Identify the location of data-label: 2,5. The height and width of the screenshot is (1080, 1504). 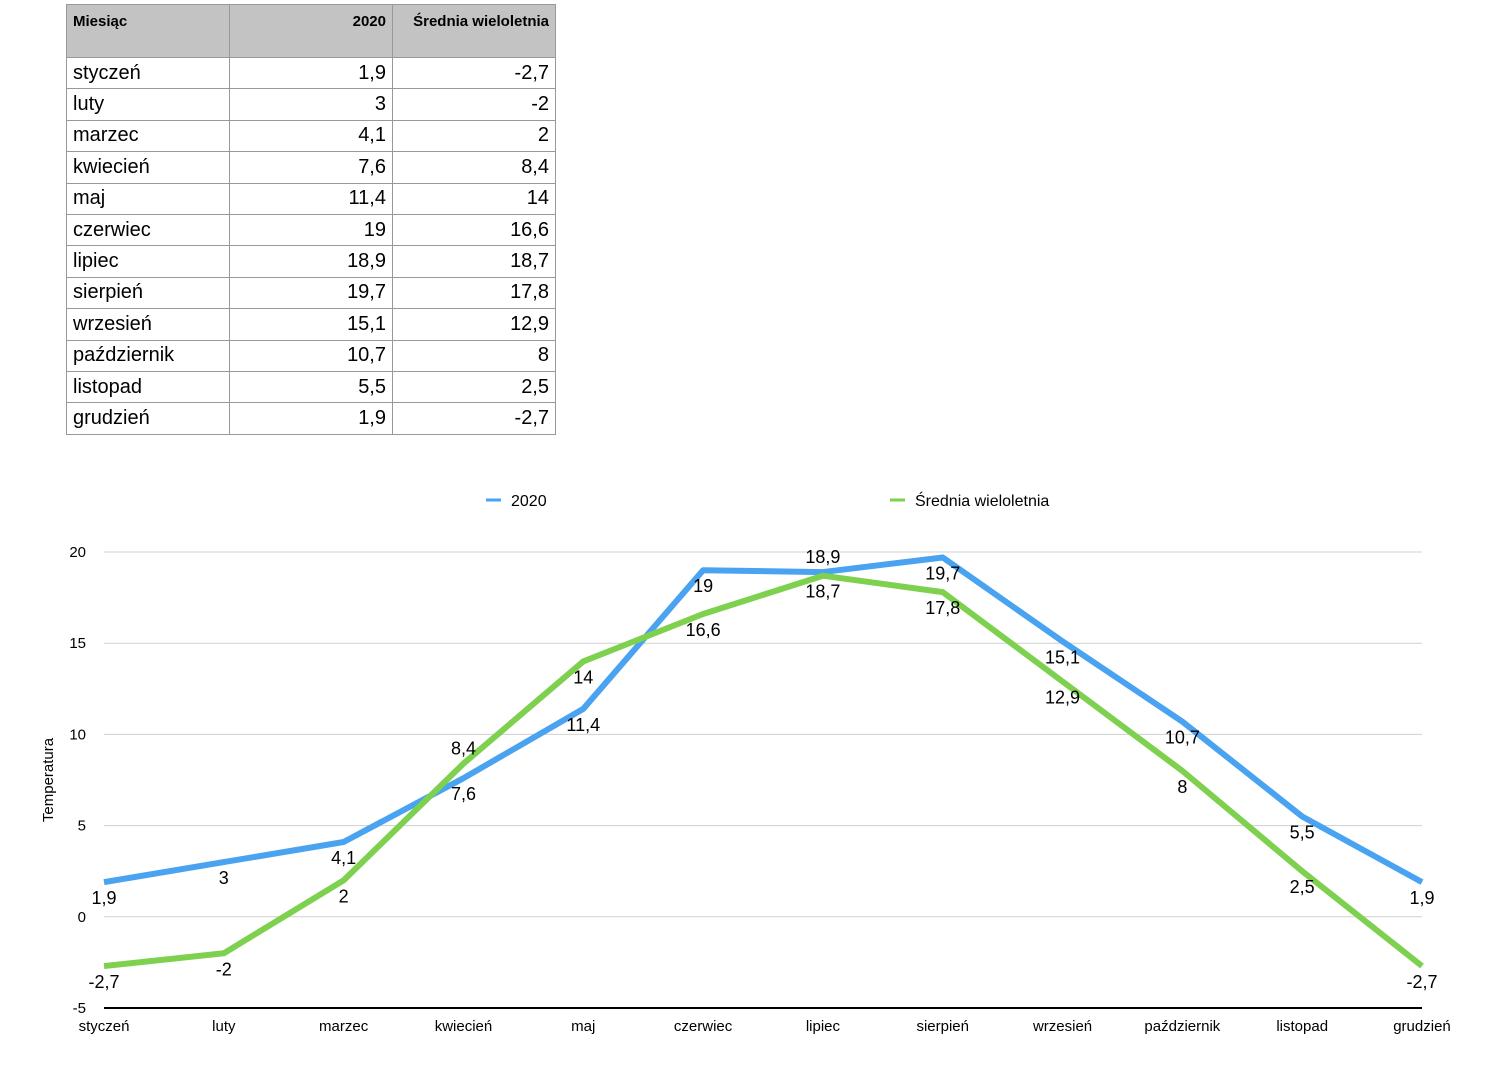
(1302, 887).